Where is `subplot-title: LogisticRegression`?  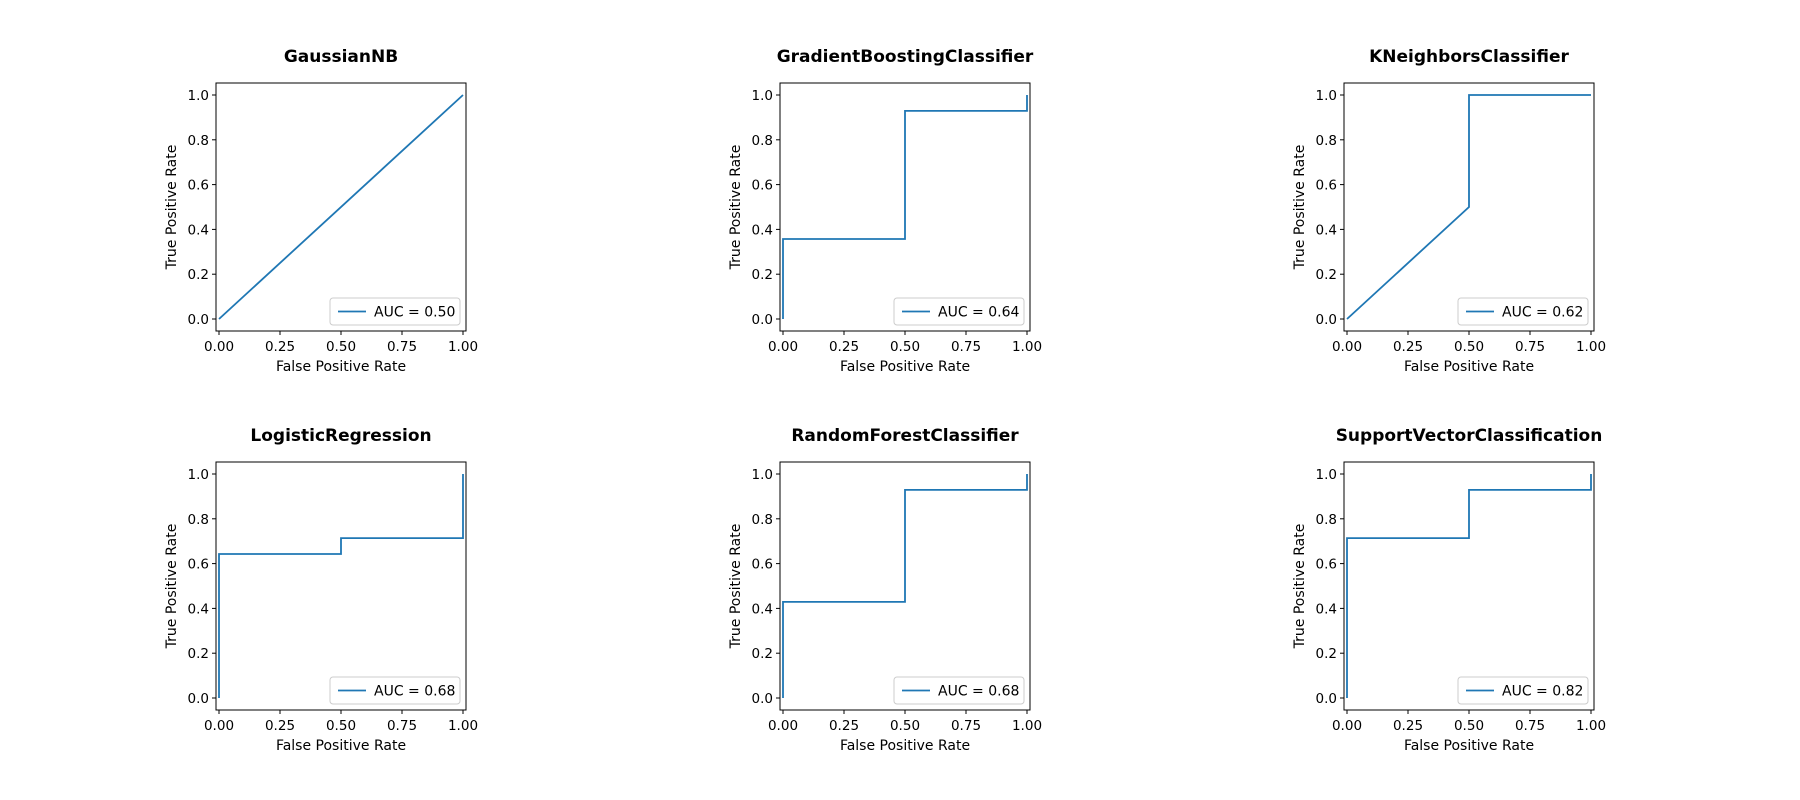 subplot-title: LogisticRegression is located at coordinates (340, 436).